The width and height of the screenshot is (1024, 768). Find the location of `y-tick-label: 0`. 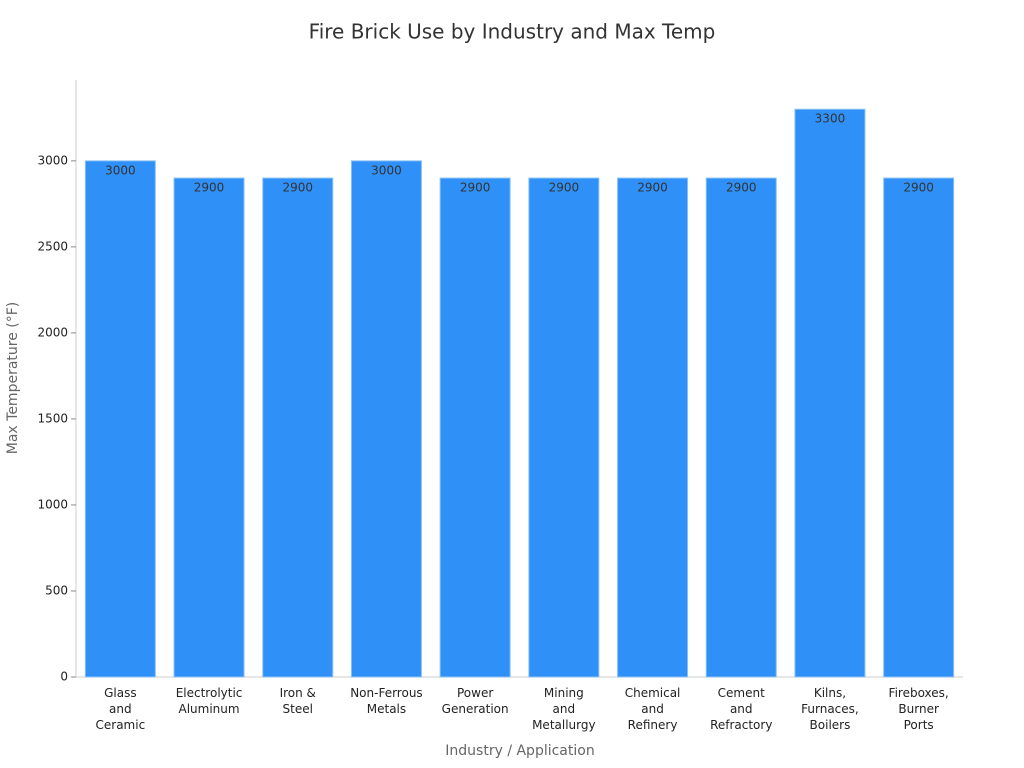

y-tick-label: 0 is located at coordinates (64, 677).